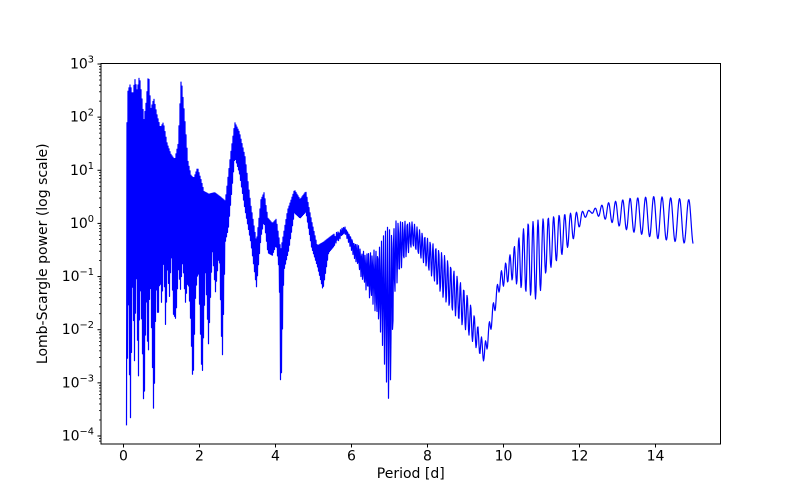 The image size is (800, 504). I want to click on y-tick-label: 10⁻³, so click(78, 382).